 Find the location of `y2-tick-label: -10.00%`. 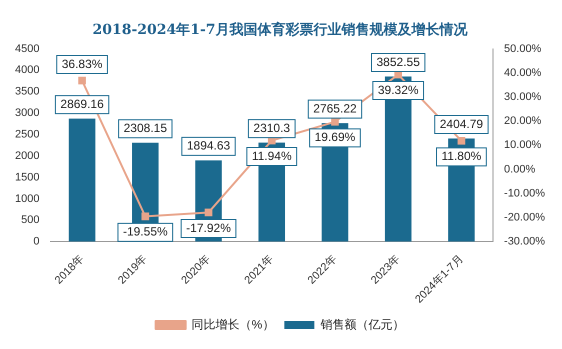

y2-tick-label: -10.00% is located at coordinates (525, 193).